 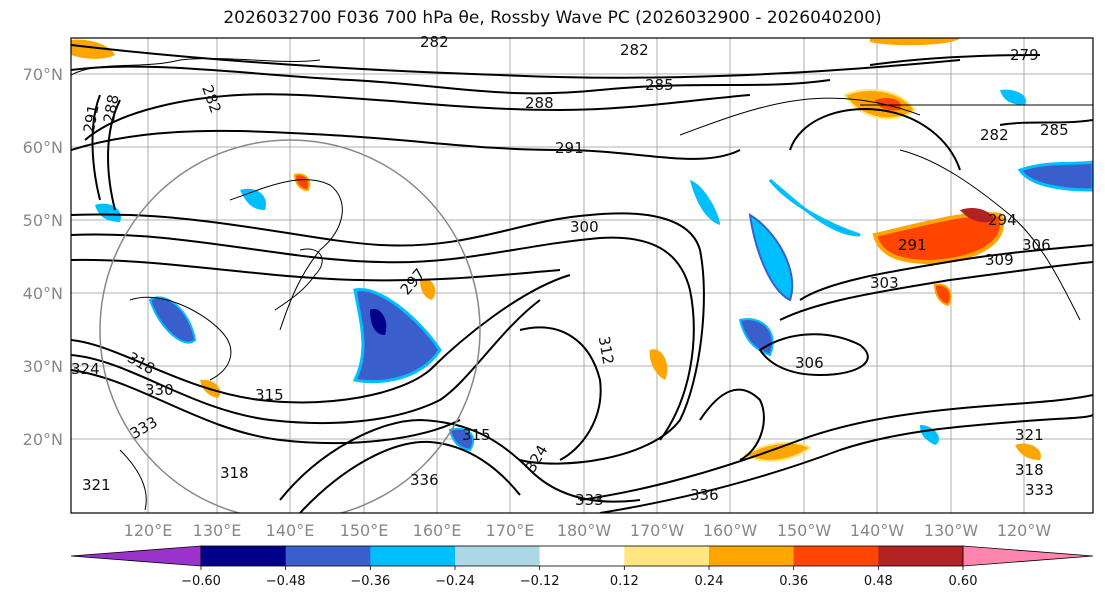 I want to click on colorbar-tick-label: −0.12, so click(x=540, y=581).